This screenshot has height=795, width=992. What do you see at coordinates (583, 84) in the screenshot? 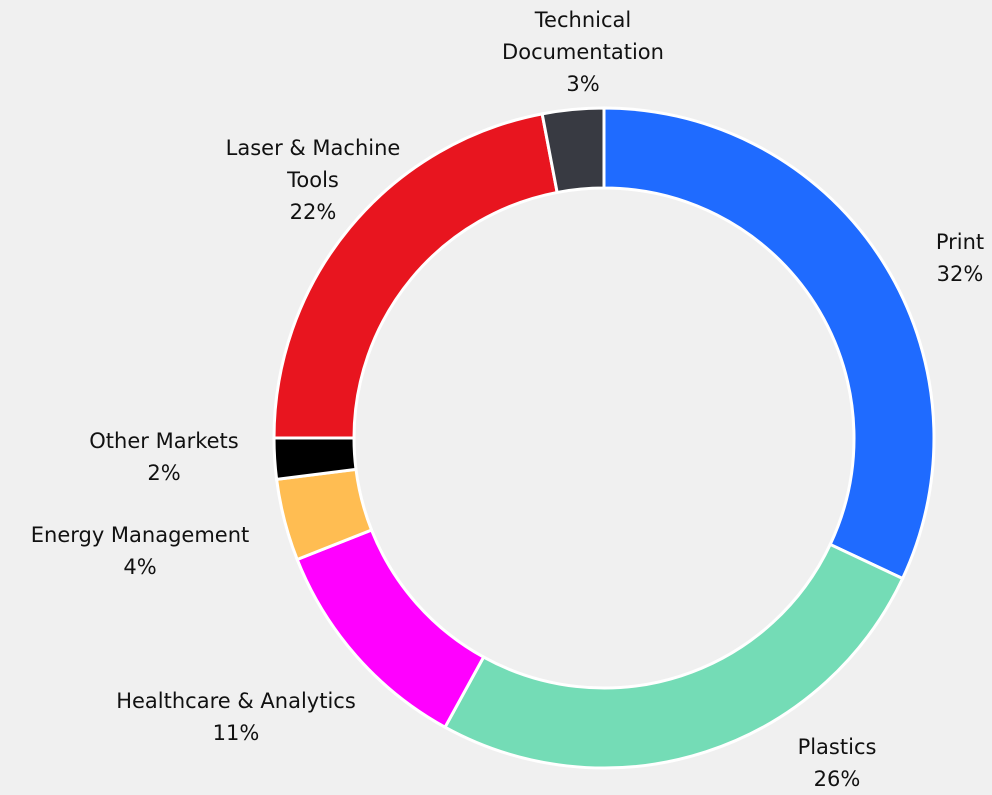
I see `value-label: 3%` at bounding box center [583, 84].